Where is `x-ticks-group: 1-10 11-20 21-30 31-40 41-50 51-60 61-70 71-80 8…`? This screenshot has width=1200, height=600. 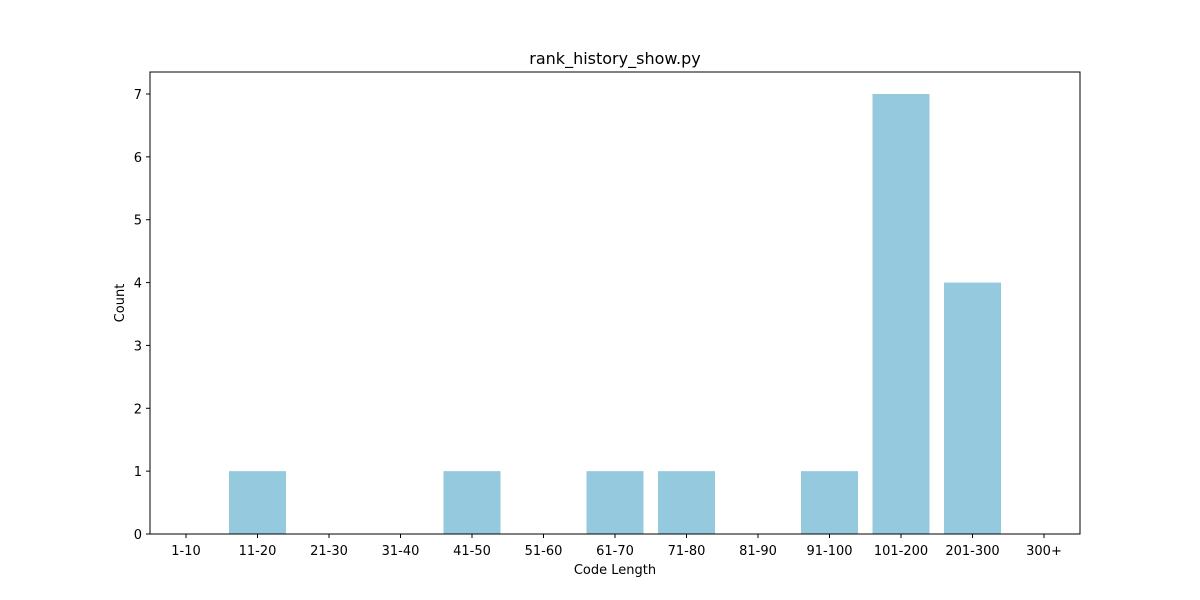 x-ticks-group: 1-10 11-20 21-30 31-40 41-50 51-60 61-70 71-80 8… is located at coordinates (616, 546).